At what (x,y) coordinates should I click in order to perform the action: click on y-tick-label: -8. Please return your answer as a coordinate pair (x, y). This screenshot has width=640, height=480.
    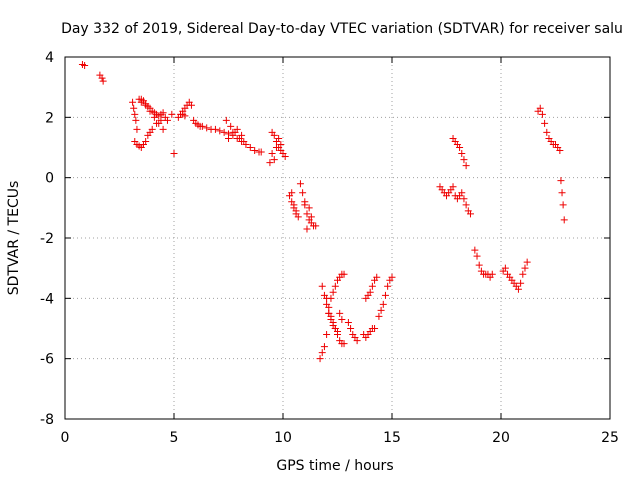
    Looking at the image, I should click on (47, 420).